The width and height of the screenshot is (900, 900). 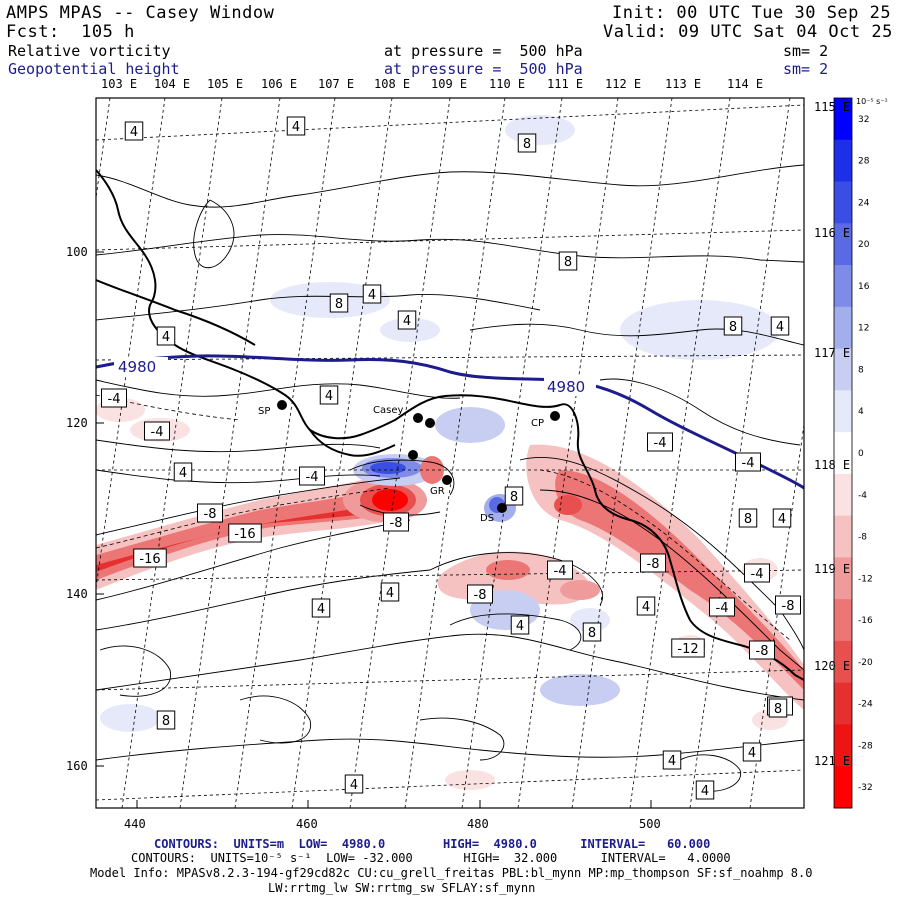 What do you see at coordinates (282, 405) in the screenshot?
I see `station-sp-dot` at bounding box center [282, 405].